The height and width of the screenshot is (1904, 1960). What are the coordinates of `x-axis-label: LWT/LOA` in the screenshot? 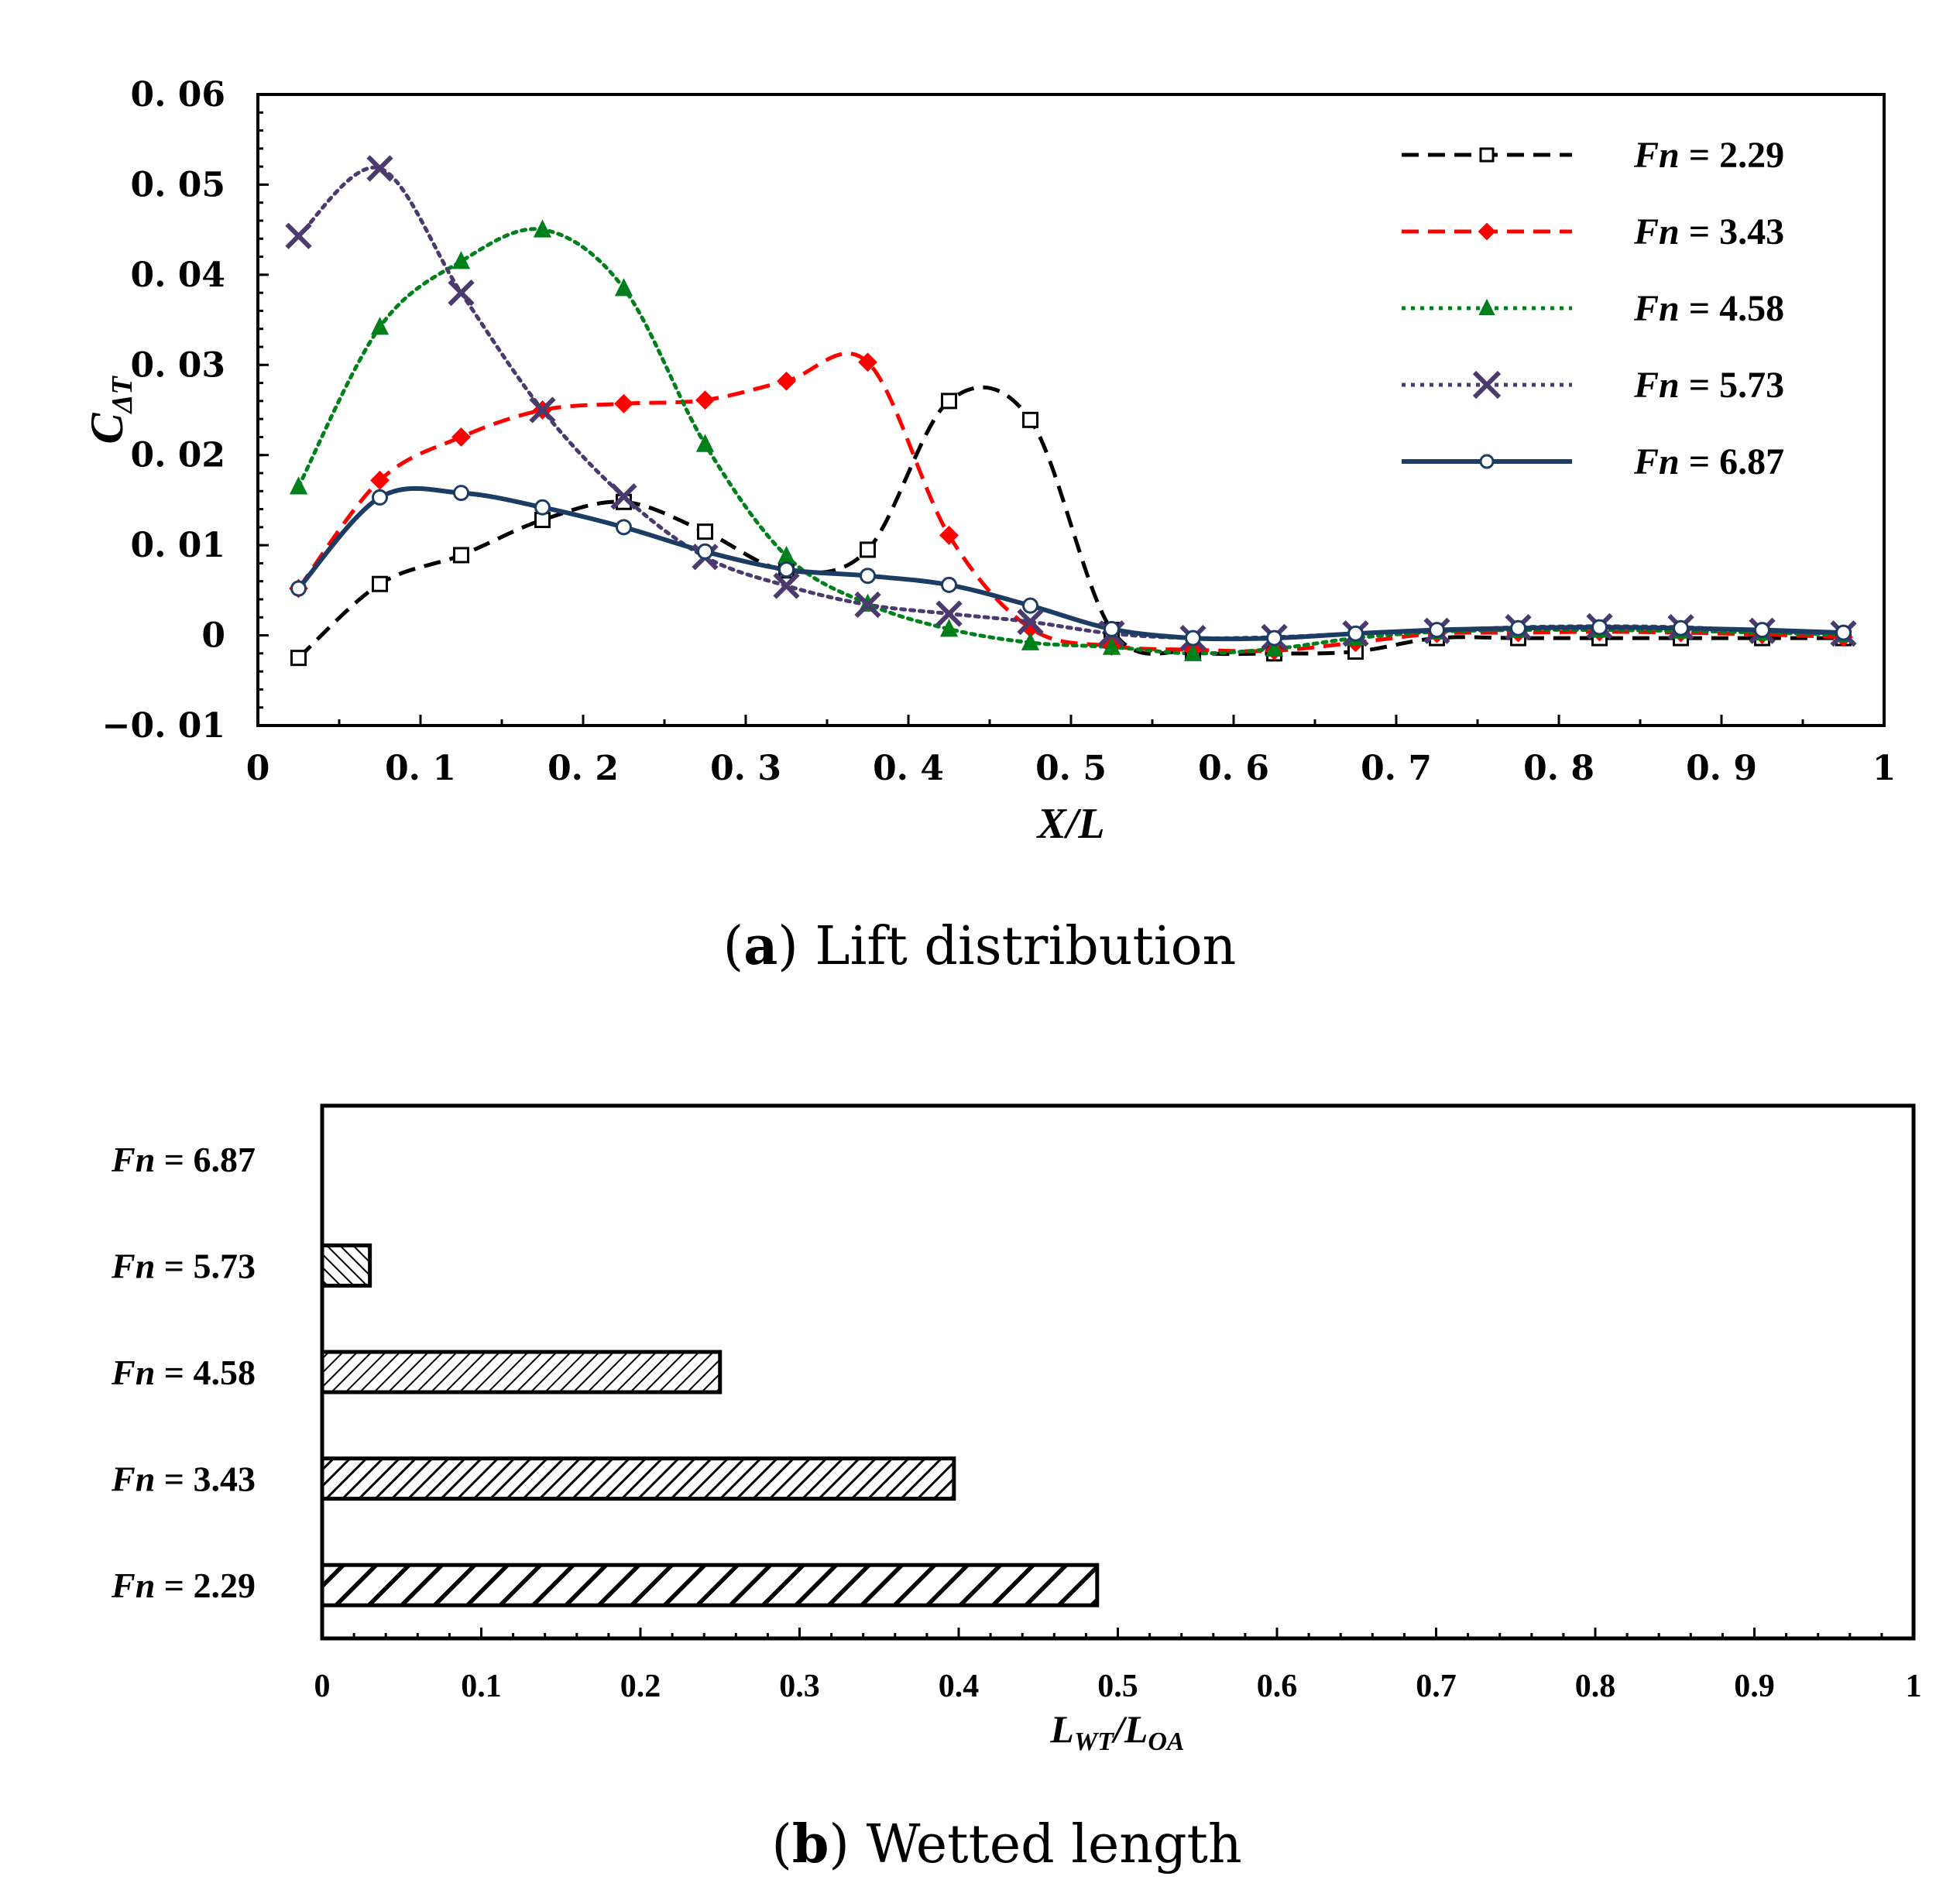 It's located at (1117, 1732).